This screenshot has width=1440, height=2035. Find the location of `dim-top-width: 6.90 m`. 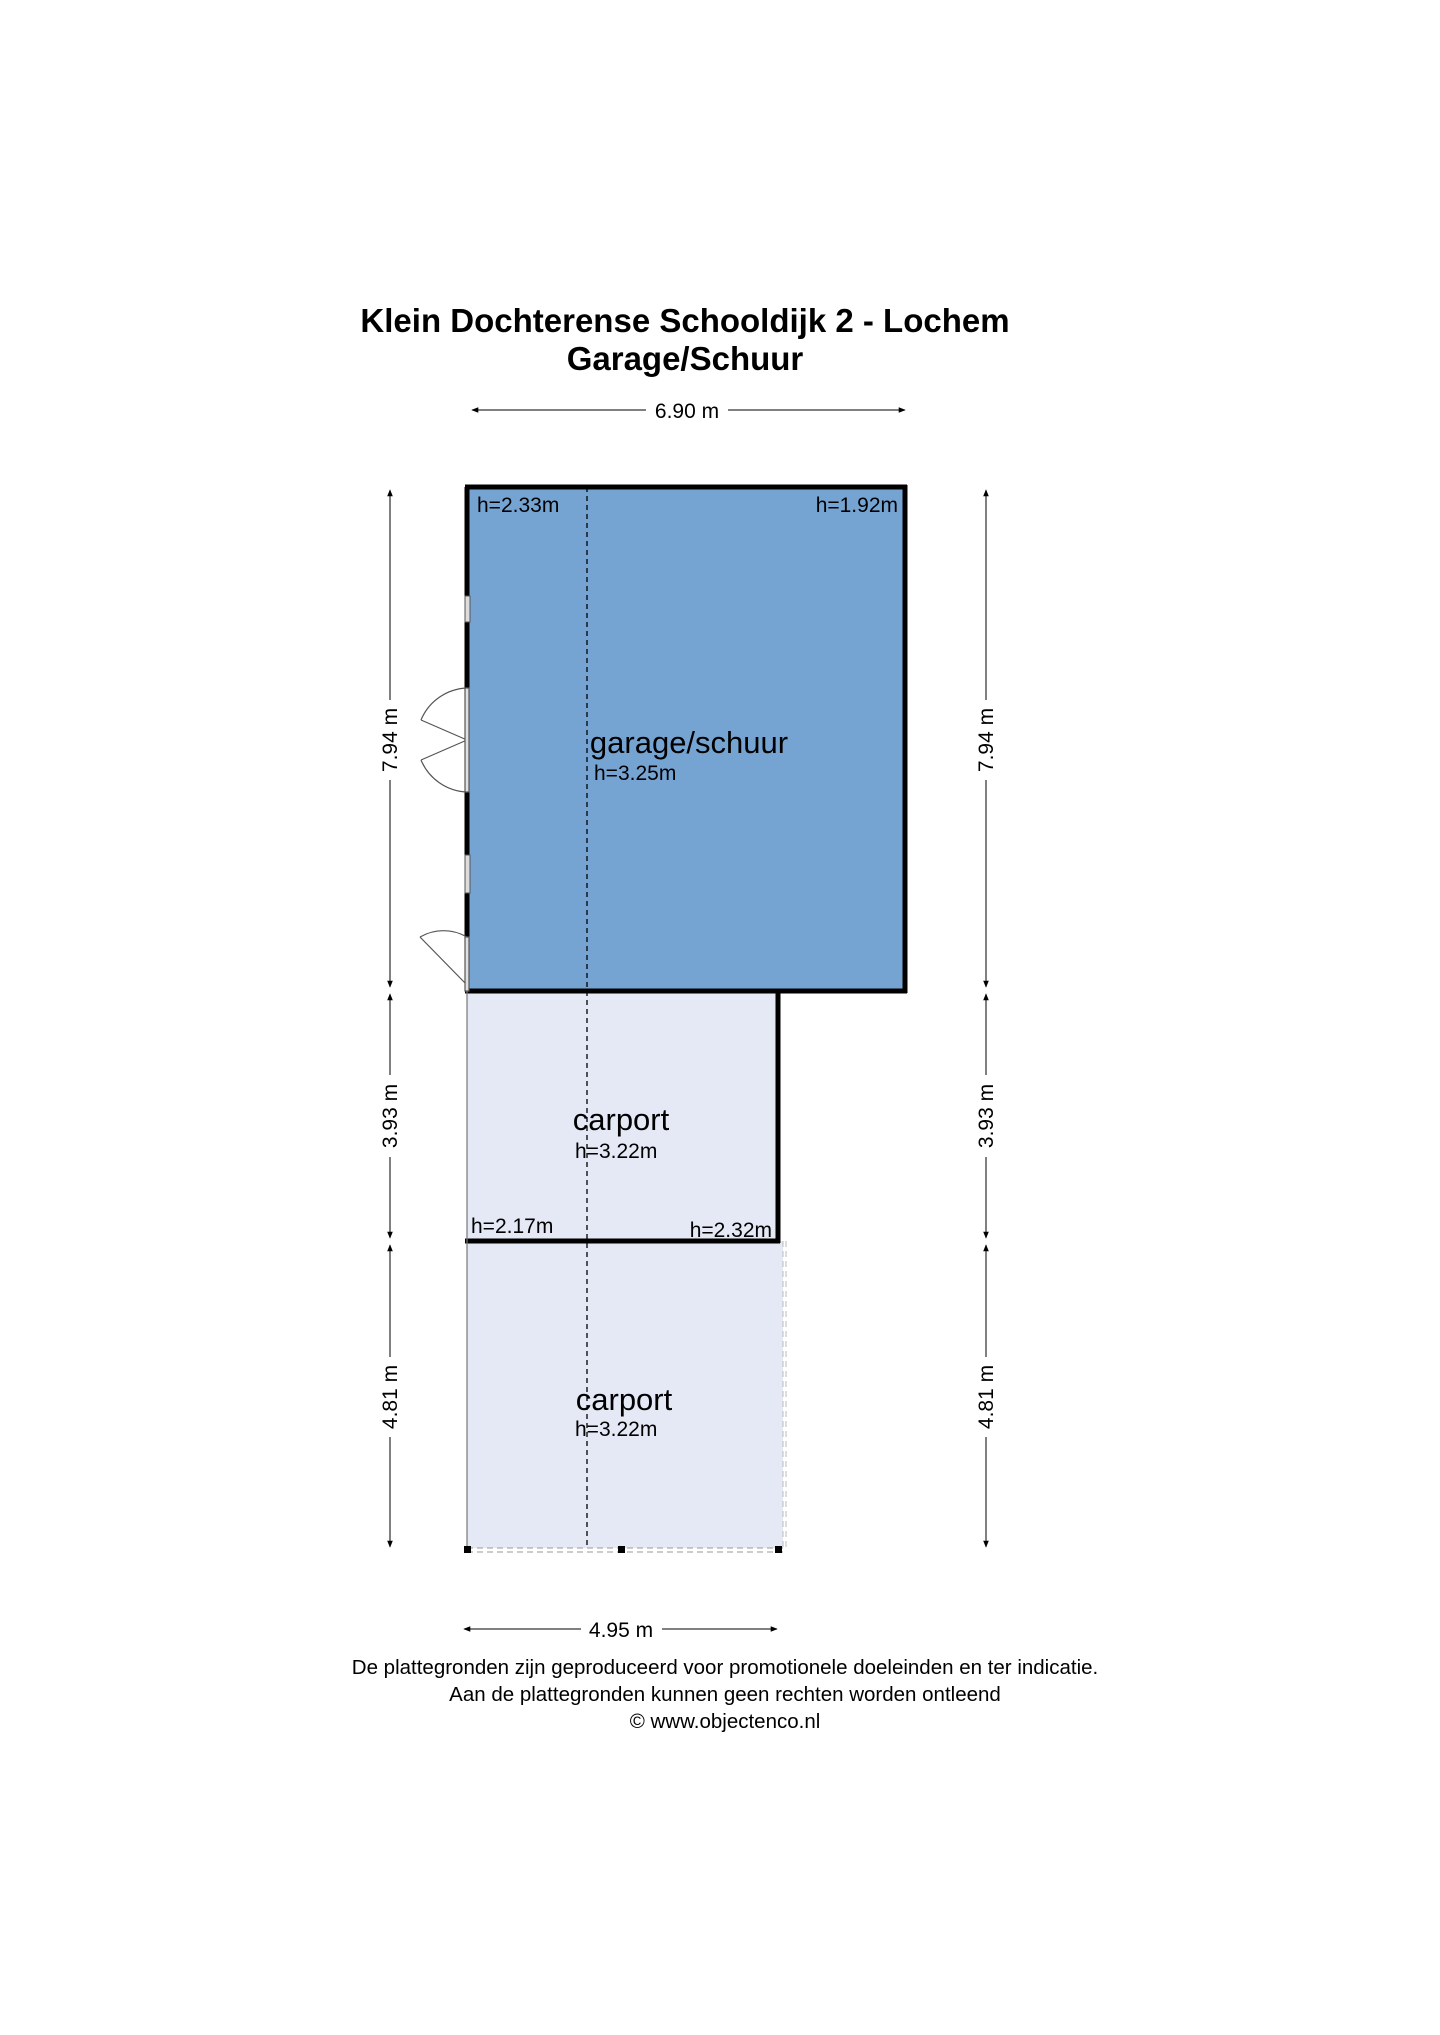

dim-top-width: 6.90 m is located at coordinates (687, 411).